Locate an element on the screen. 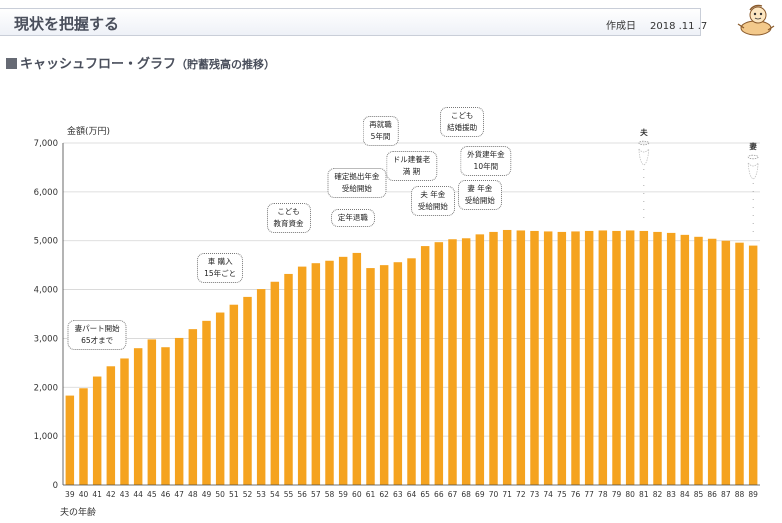  x-tick-label: 48 is located at coordinates (193, 494).